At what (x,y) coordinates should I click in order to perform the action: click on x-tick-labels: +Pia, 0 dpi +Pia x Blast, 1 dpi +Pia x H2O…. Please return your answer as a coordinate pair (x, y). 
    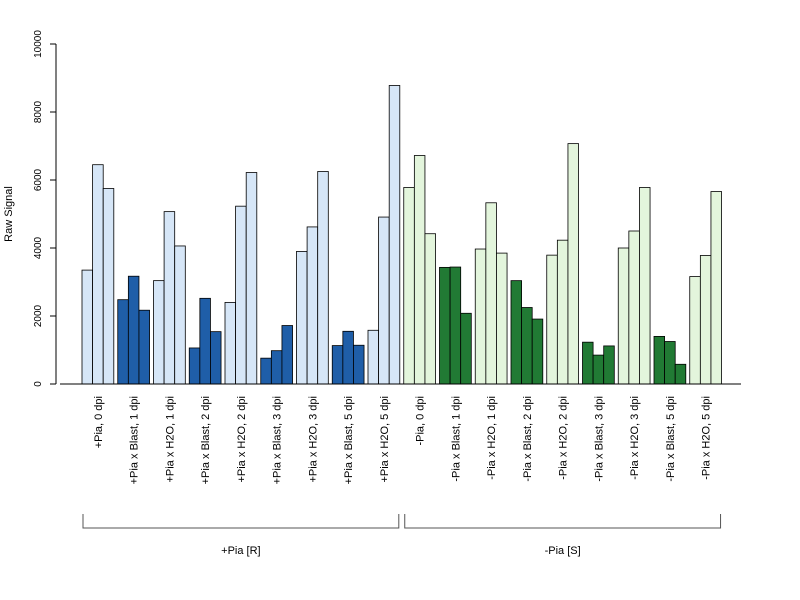
    Looking at the image, I should click on (403, 440).